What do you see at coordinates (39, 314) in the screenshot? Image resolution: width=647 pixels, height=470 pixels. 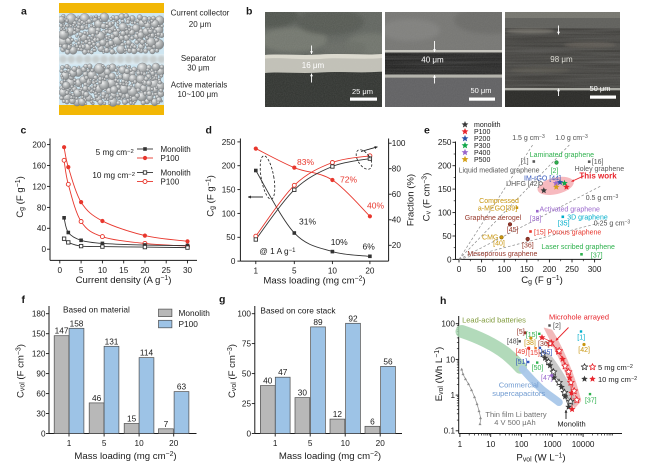 I see `svg-text: 180` at bounding box center [39, 314].